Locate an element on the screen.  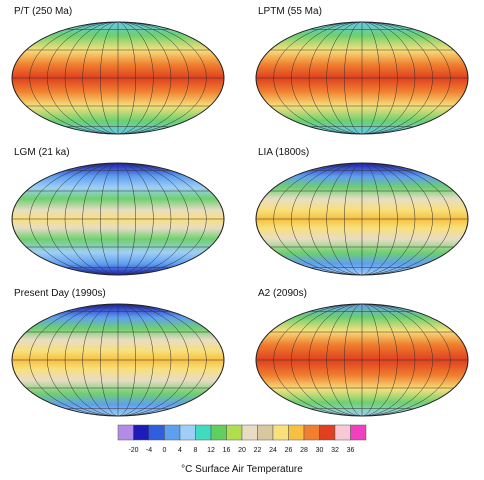
panel-title: Present Day (1990s) is located at coordinates (60, 293).